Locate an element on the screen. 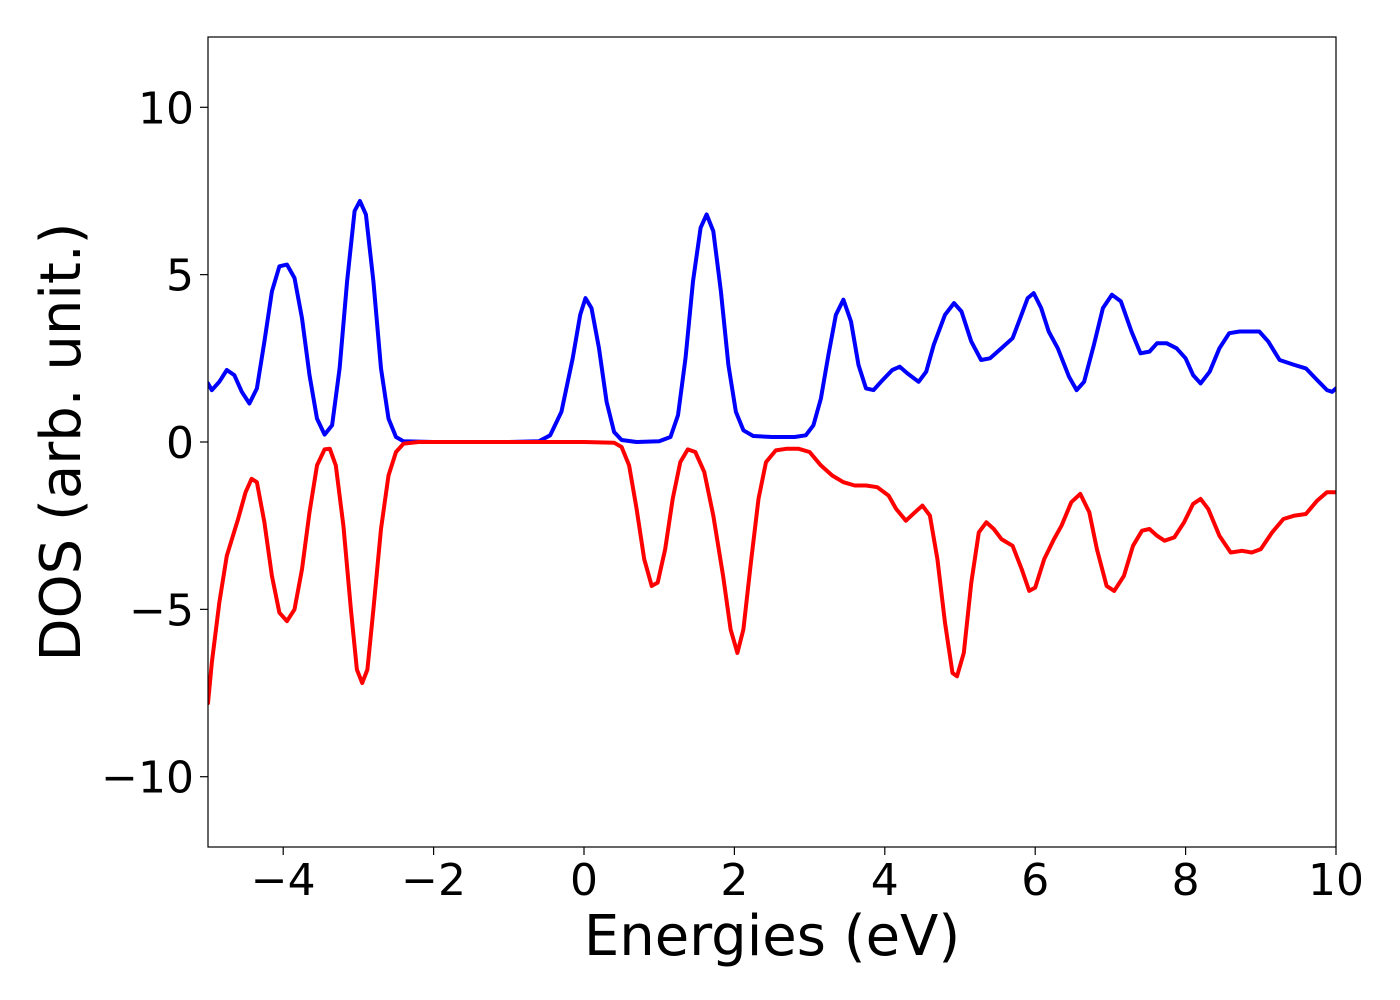  x-tick-label: 6 is located at coordinates (1035, 880).